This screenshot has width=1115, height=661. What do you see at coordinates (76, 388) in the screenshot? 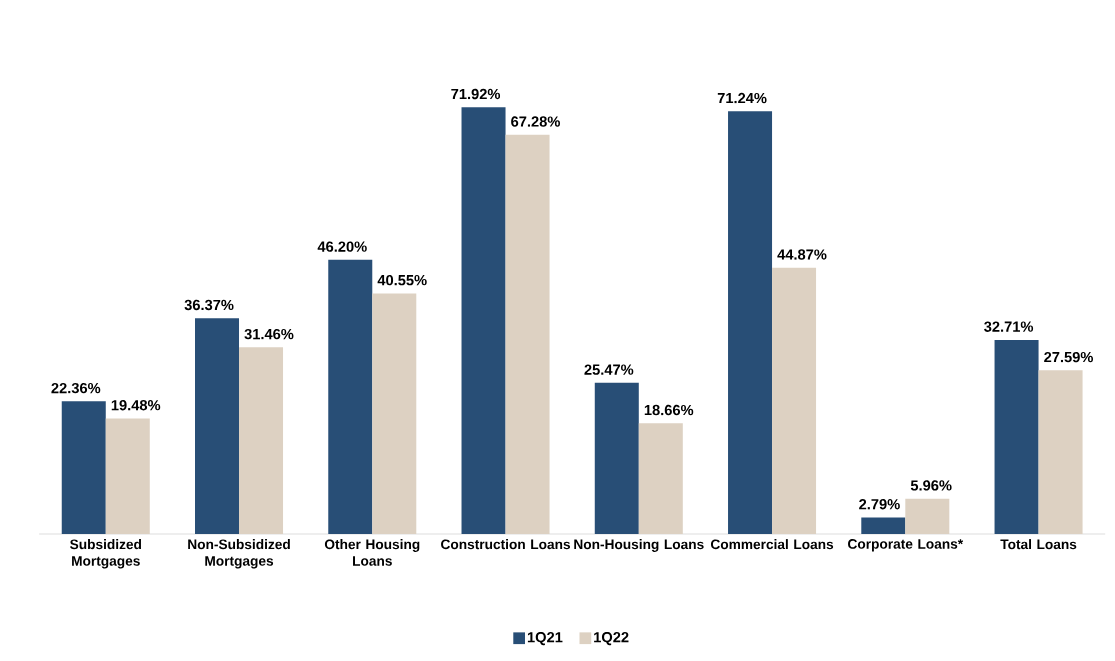
I see `data-label: 22.36%` at bounding box center [76, 388].